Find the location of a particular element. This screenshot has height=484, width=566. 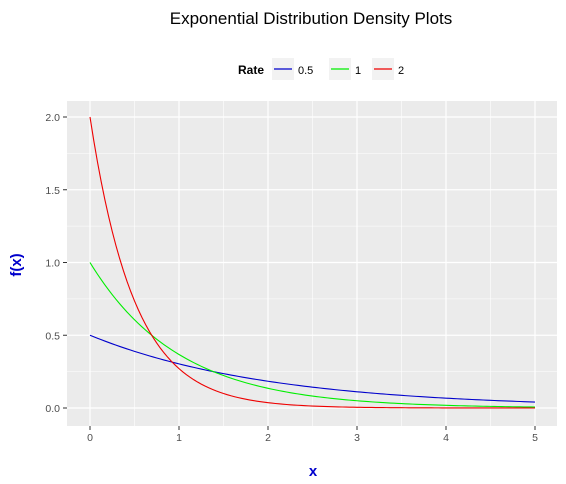

x-tick-label: 4 is located at coordinates (446, 438).